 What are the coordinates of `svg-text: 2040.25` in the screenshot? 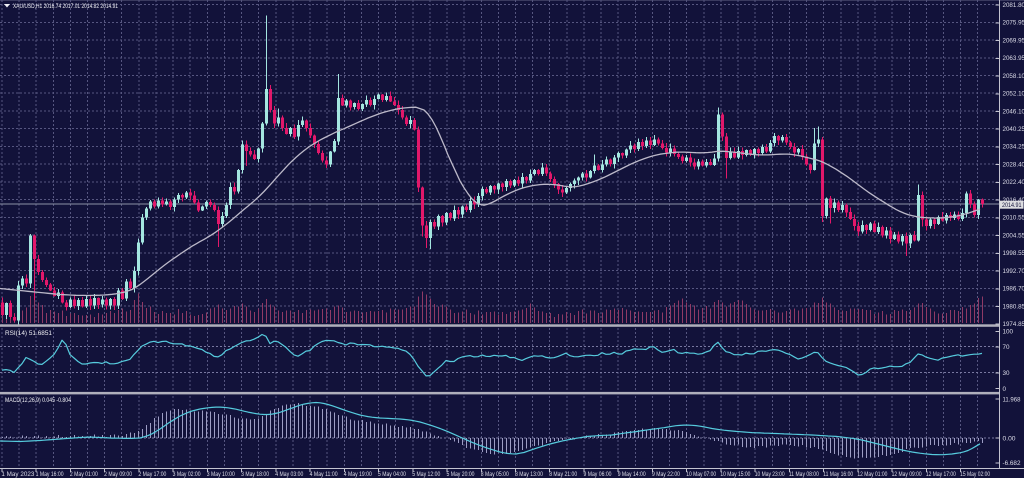 It's located at (1013, 129).